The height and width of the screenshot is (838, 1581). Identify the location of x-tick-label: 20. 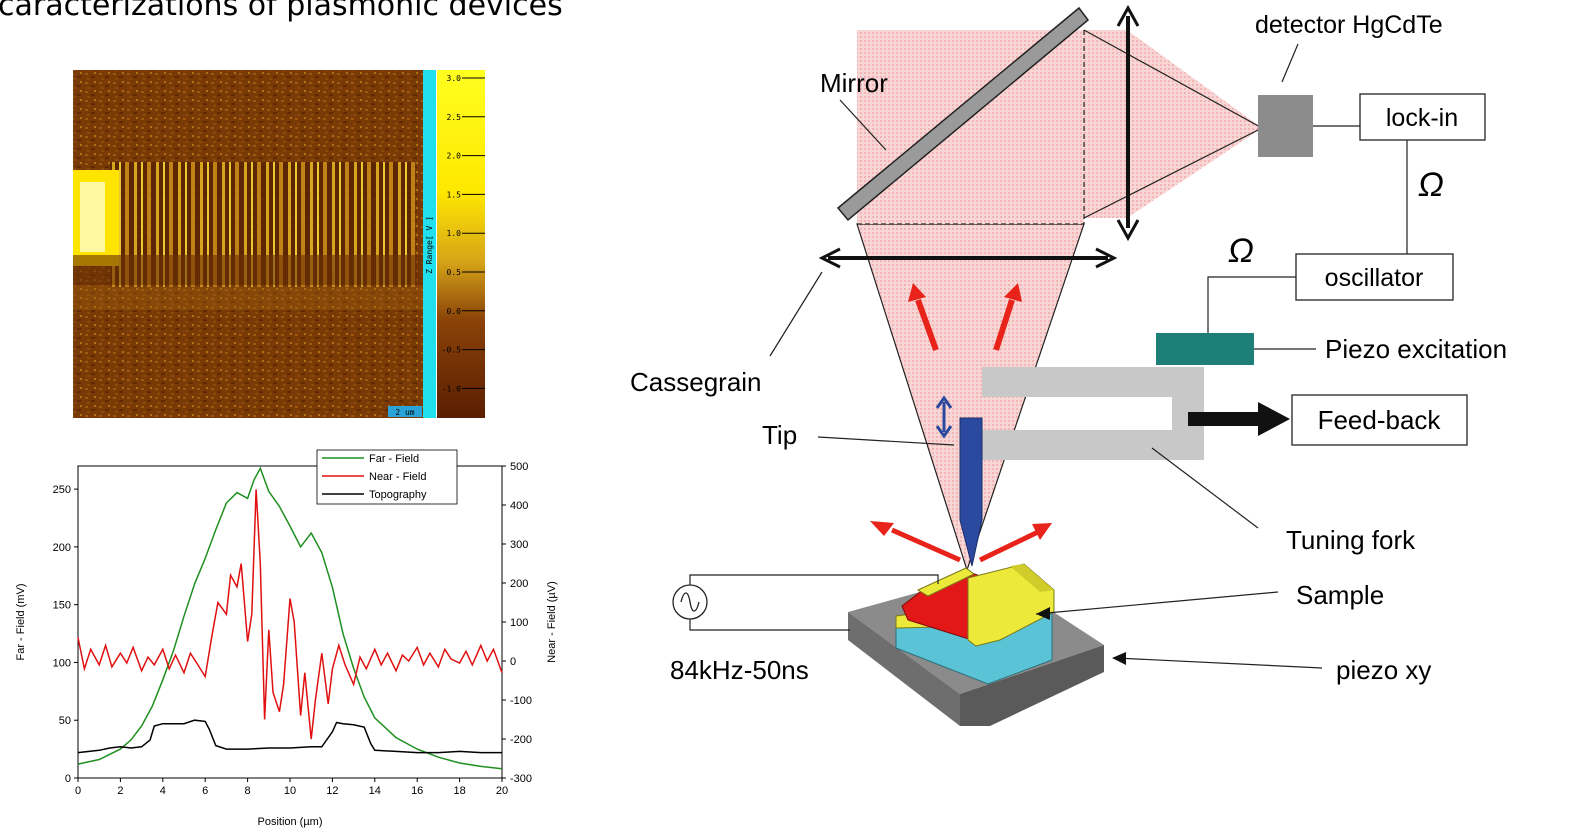
(502, 791).